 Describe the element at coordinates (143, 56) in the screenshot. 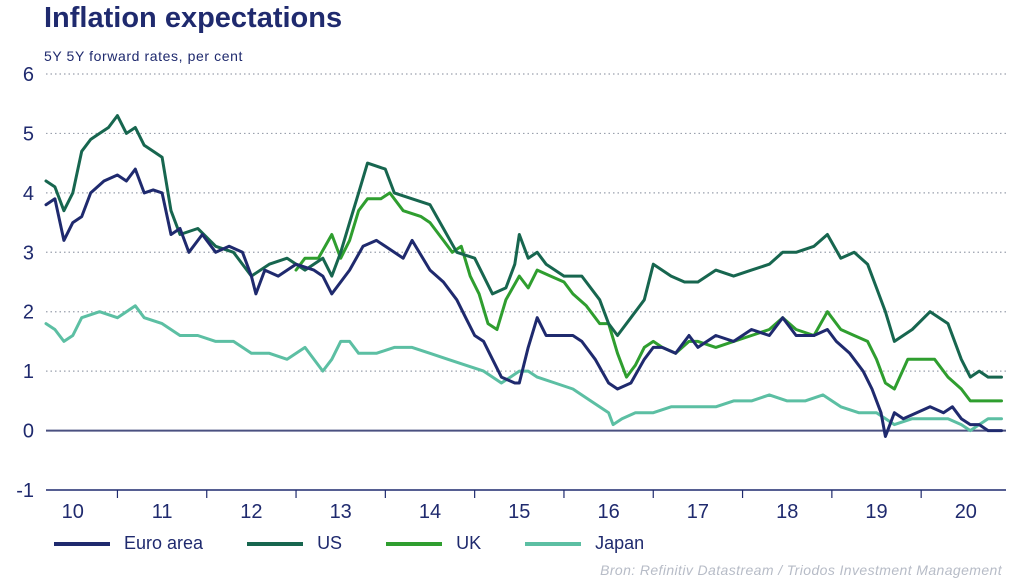

I see `chart-subtitle: 5Y 5Y forward rates, per cent` at that location.